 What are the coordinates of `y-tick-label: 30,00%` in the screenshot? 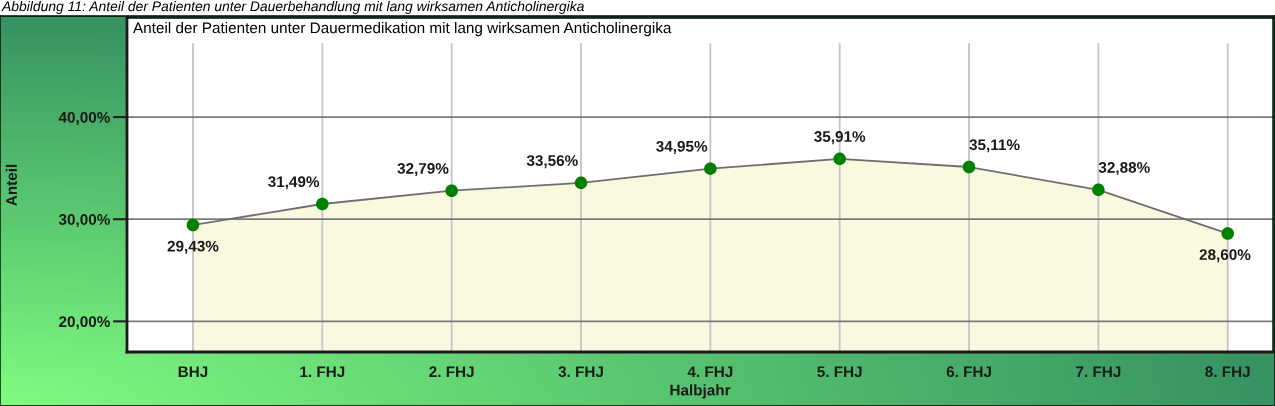 It's located at (84, 221).